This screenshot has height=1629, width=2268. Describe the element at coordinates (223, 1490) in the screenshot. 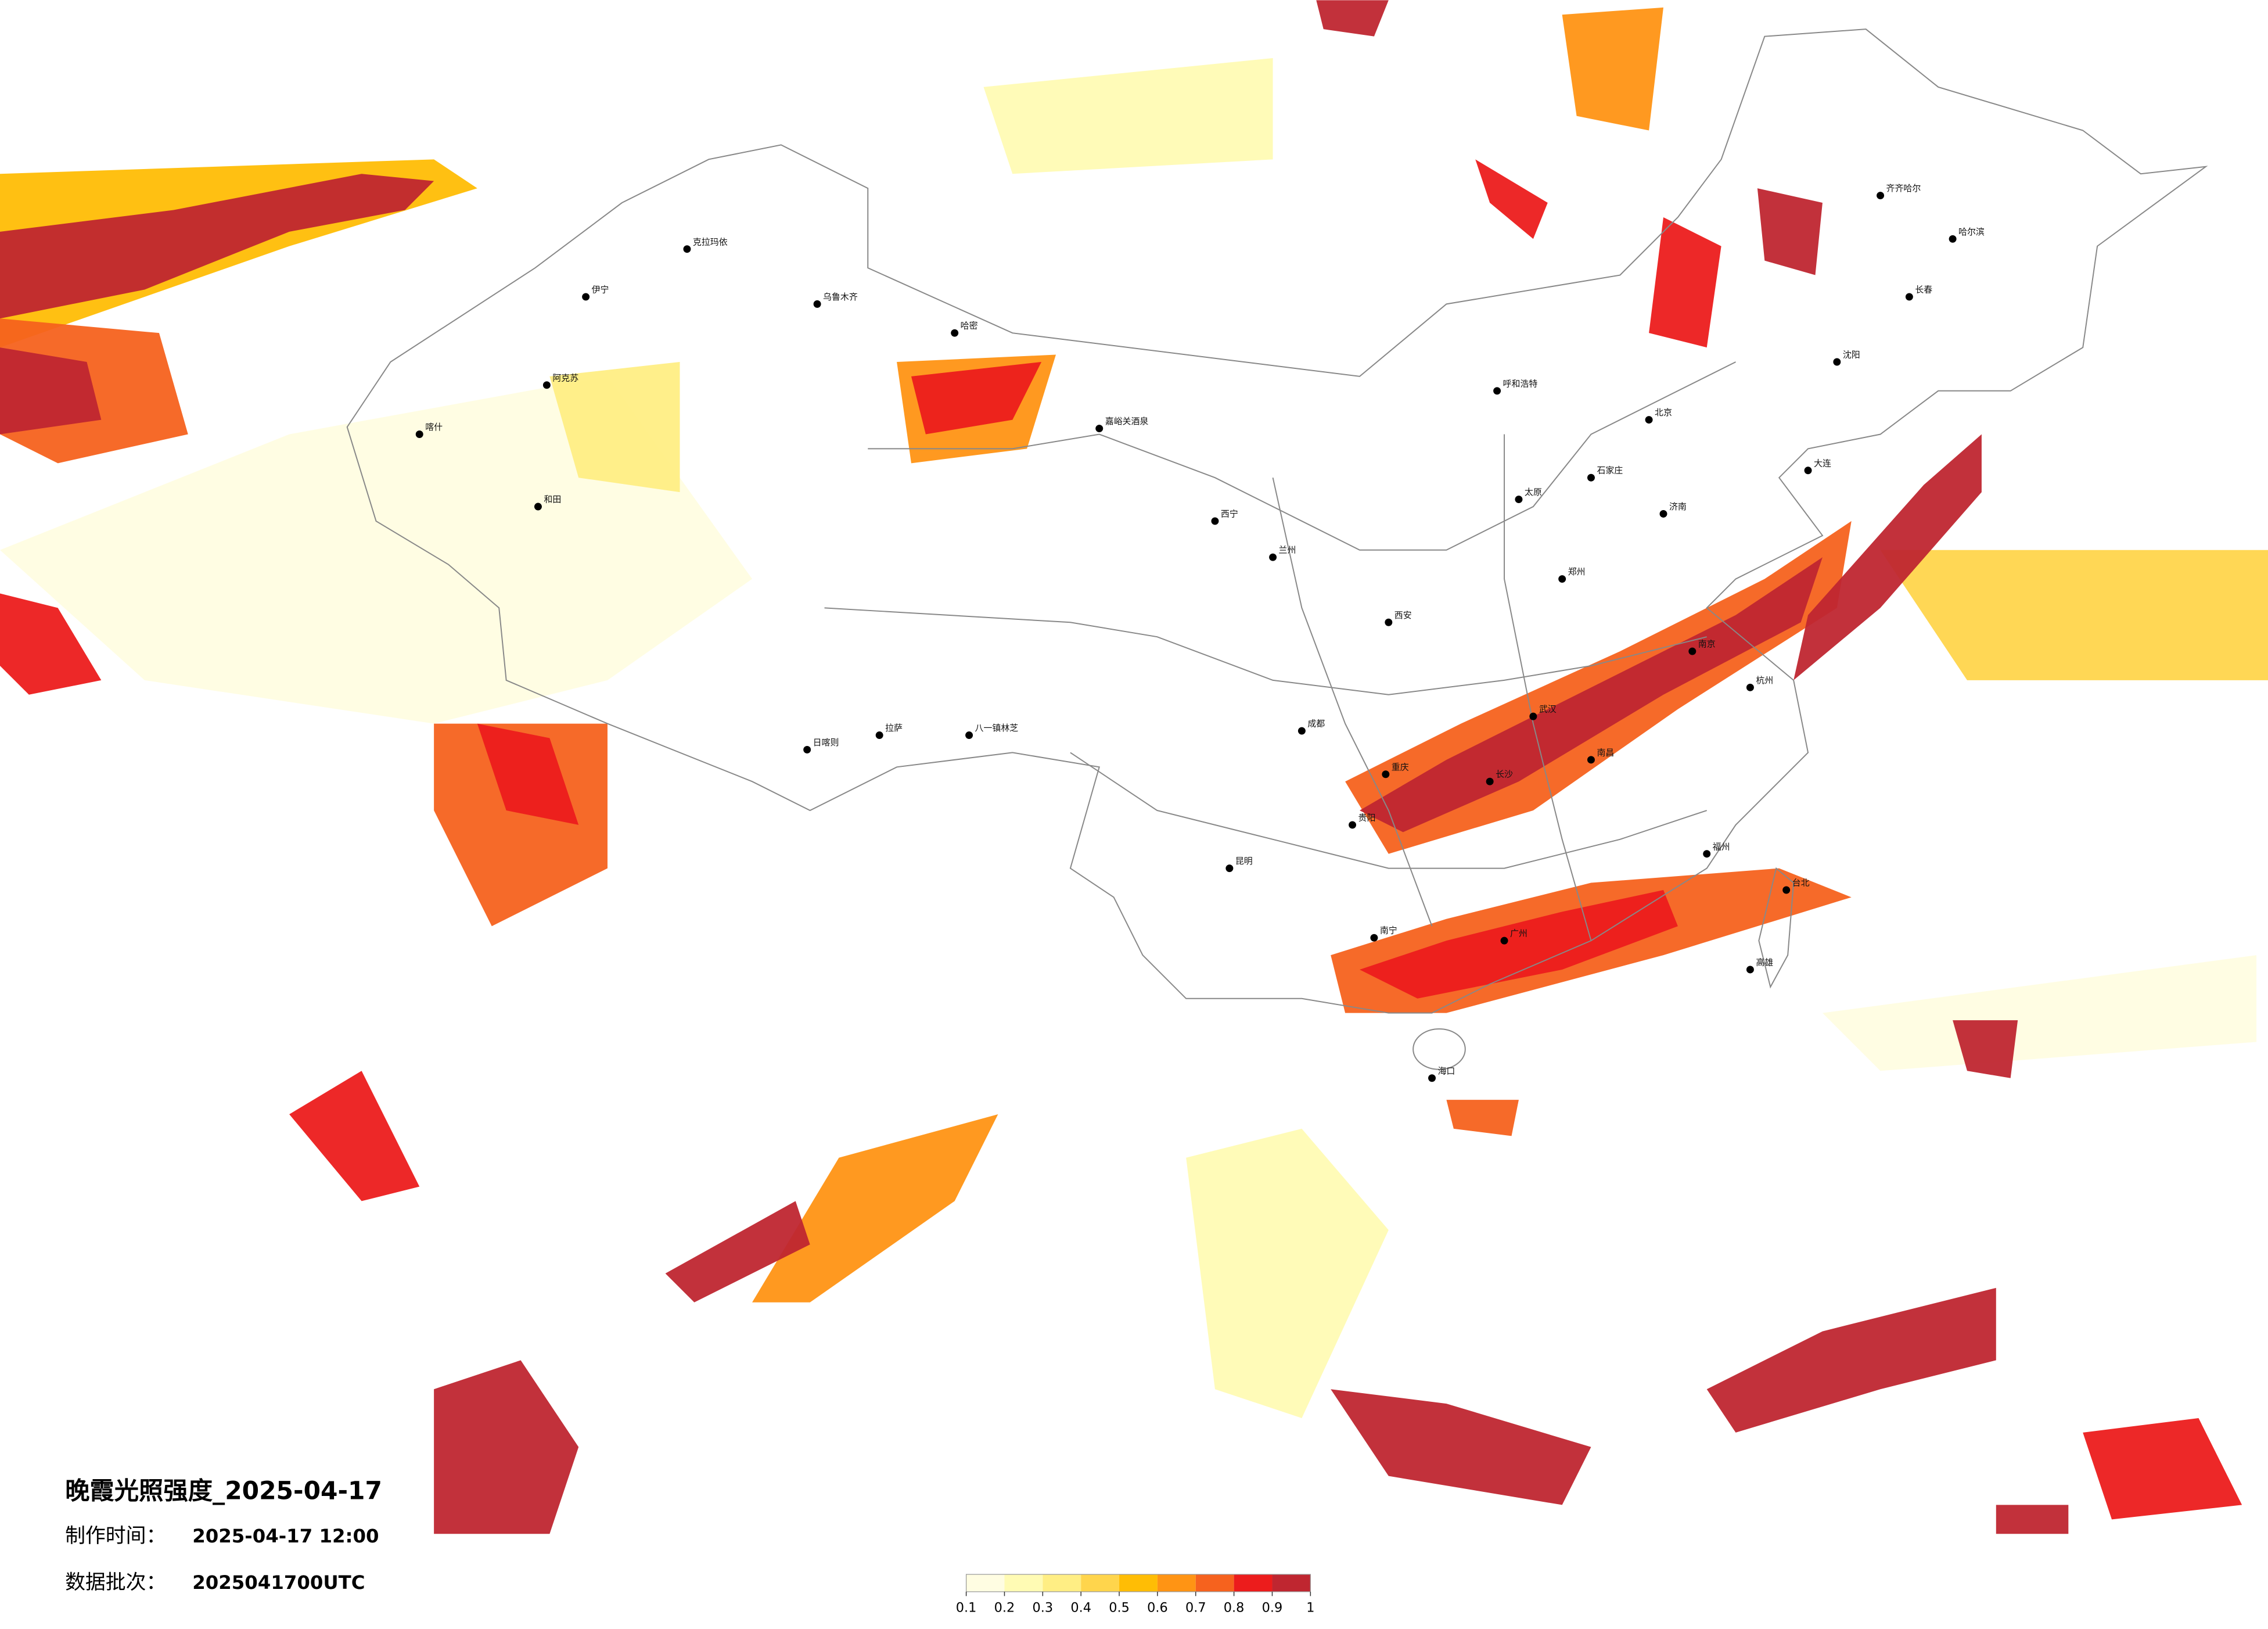

I see `title: 晚霞光照强度_2025-04-17` at that location.